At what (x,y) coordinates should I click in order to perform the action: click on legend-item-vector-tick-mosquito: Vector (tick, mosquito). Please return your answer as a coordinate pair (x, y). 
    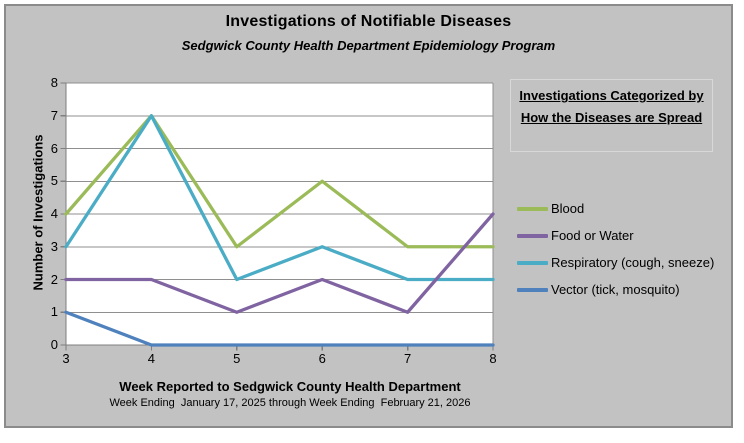
    Looking at the image, I should click on (615, 289).